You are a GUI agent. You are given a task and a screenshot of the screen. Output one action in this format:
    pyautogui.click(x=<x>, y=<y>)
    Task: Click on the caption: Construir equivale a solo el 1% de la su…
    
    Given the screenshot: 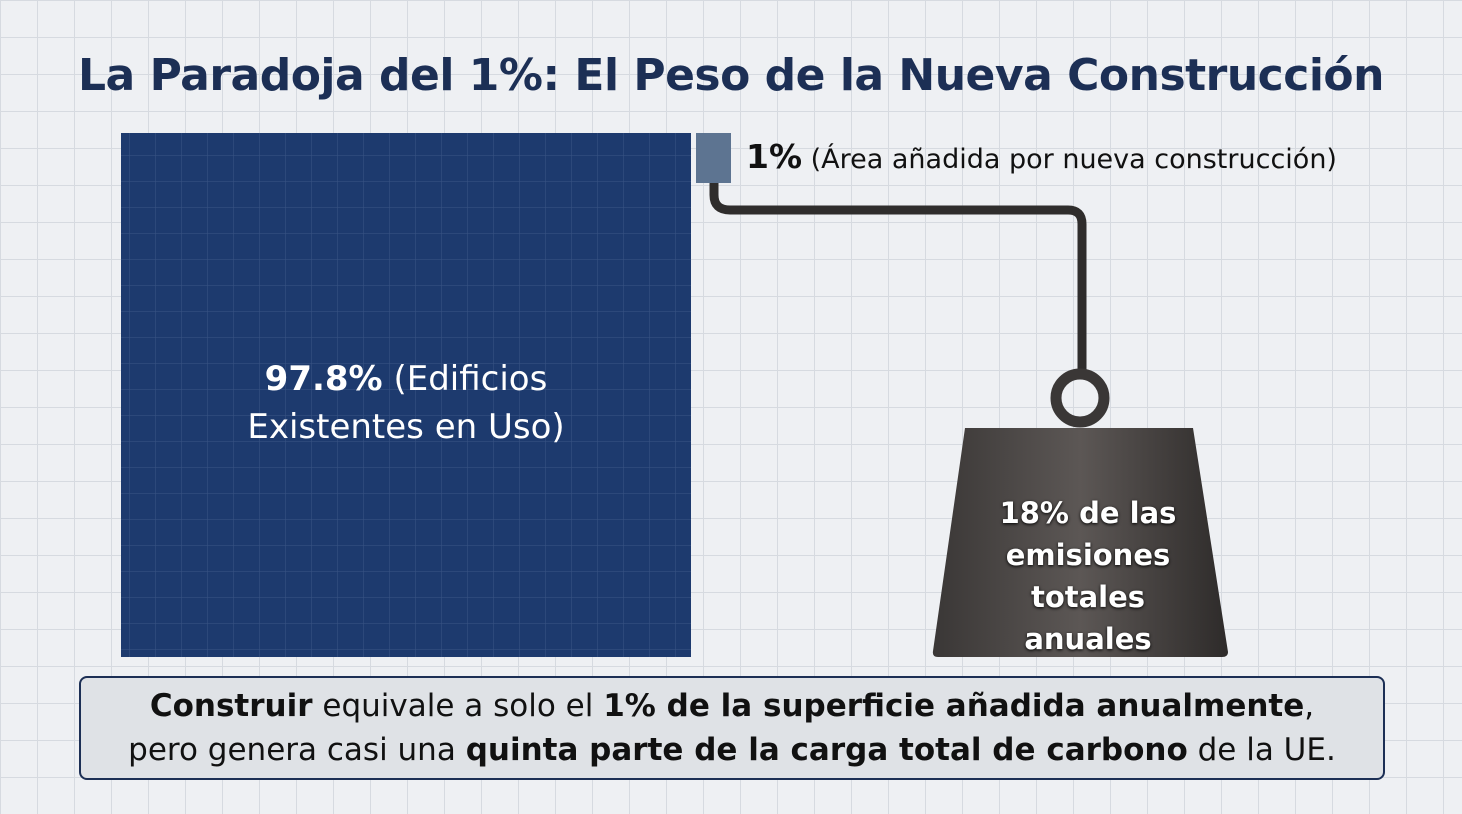 What is the action you would take?
    pyautogui.click(x=732, y=728)
    